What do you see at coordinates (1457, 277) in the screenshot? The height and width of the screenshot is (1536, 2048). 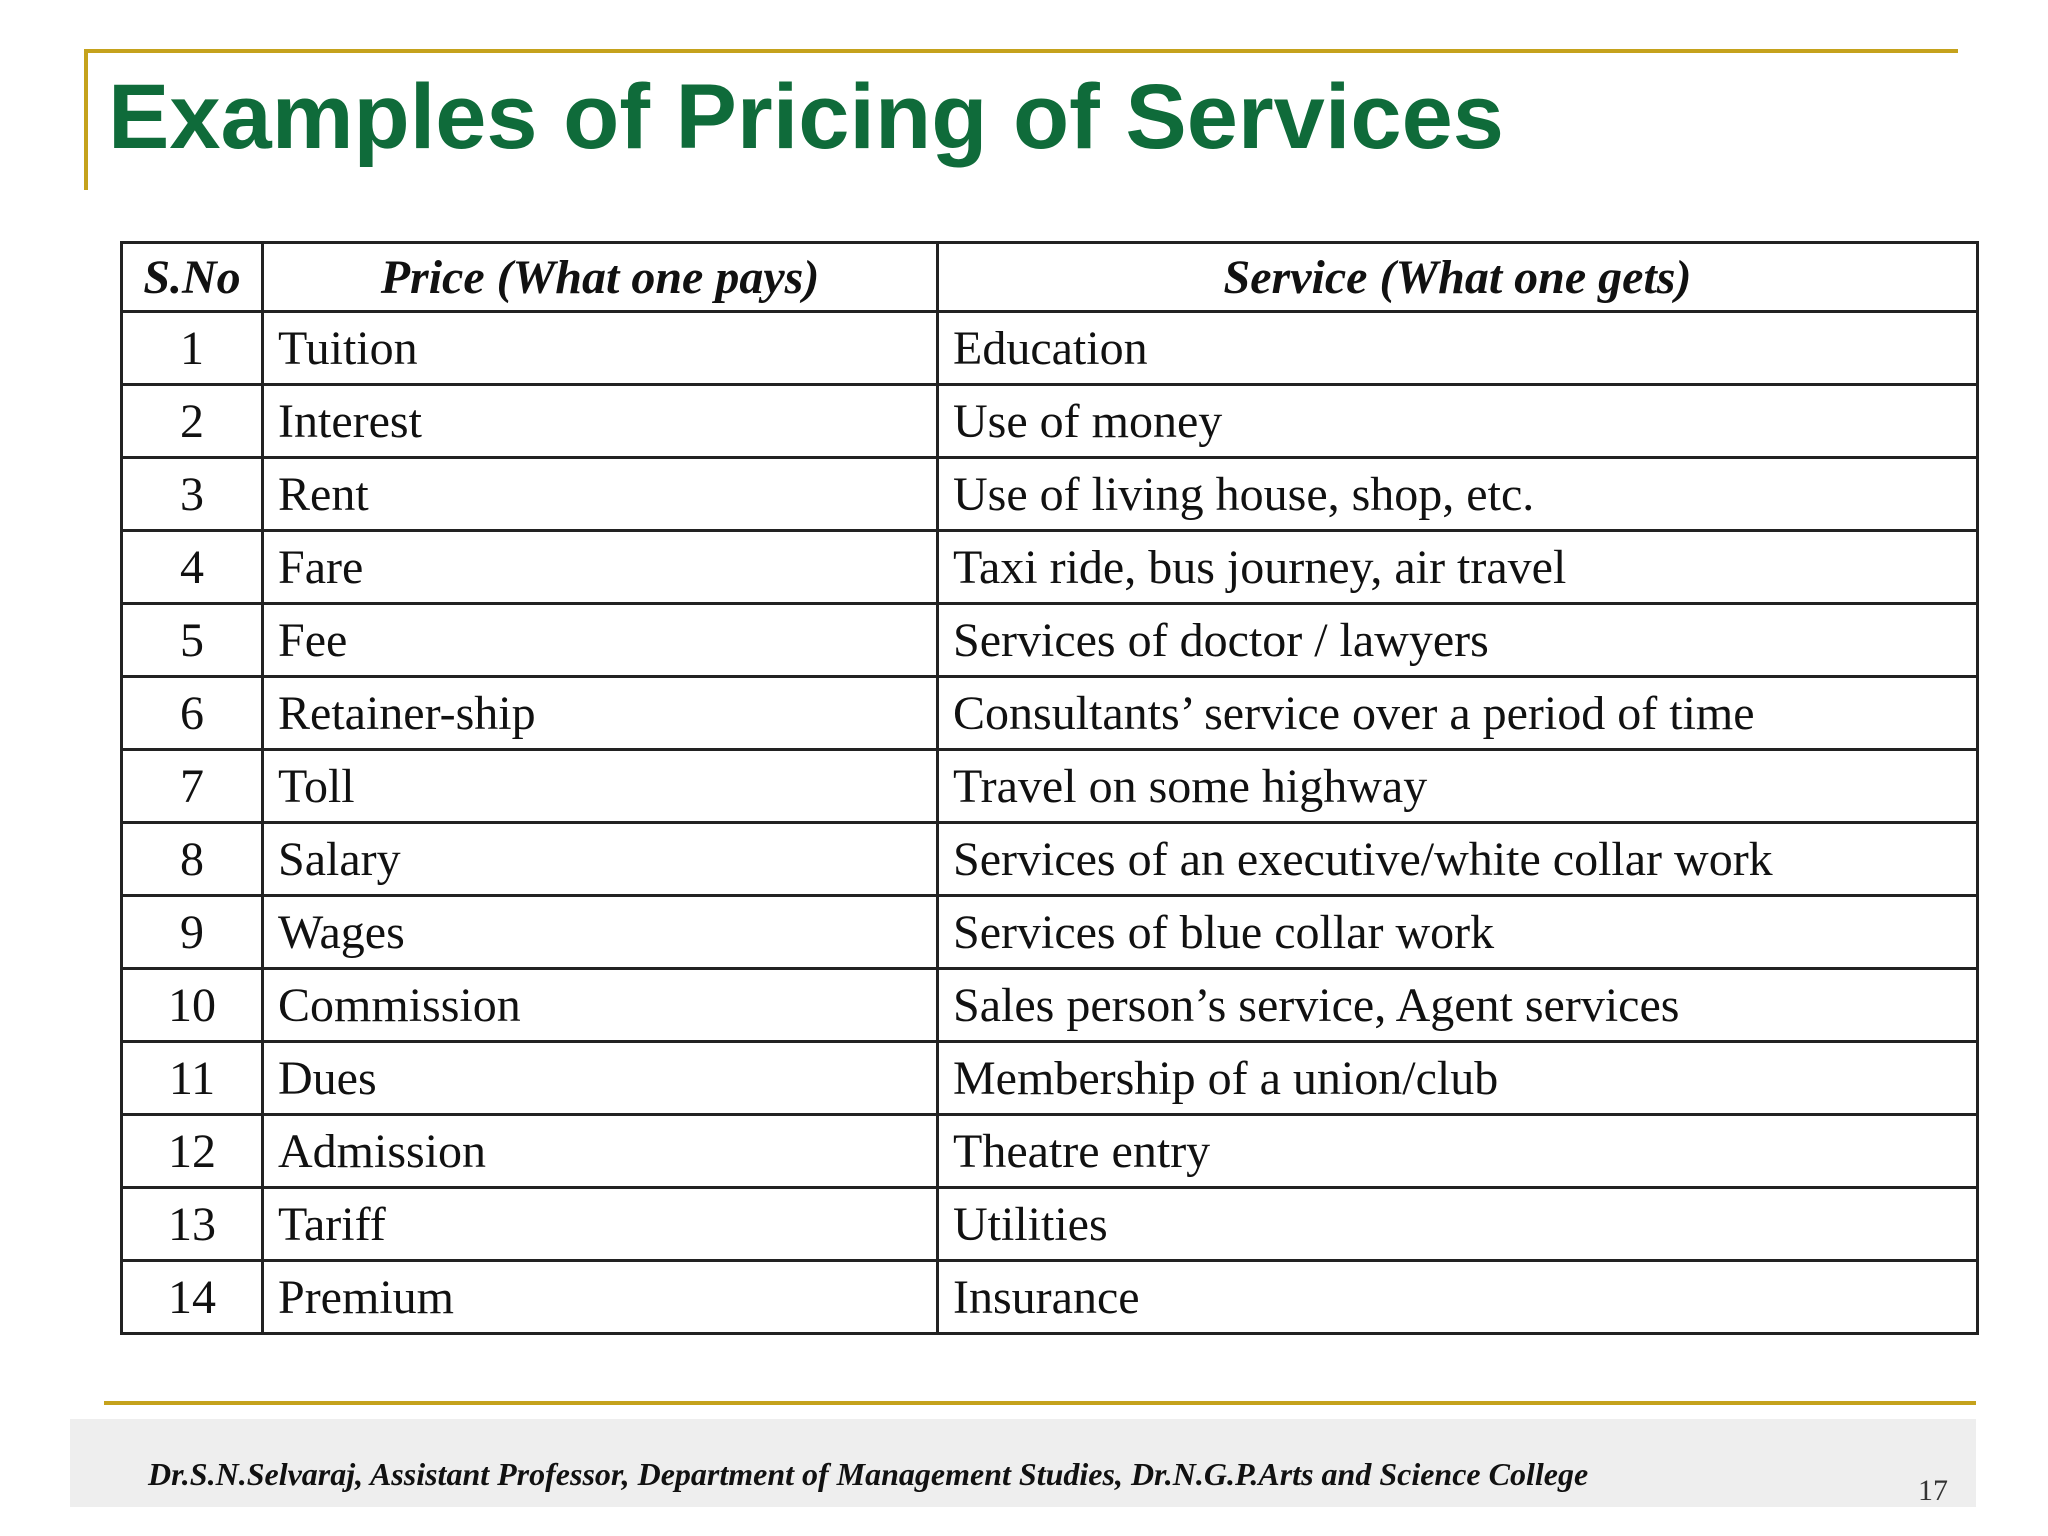 I see `header-service: Service (What one gets)` at bounding box center [1457, 277].